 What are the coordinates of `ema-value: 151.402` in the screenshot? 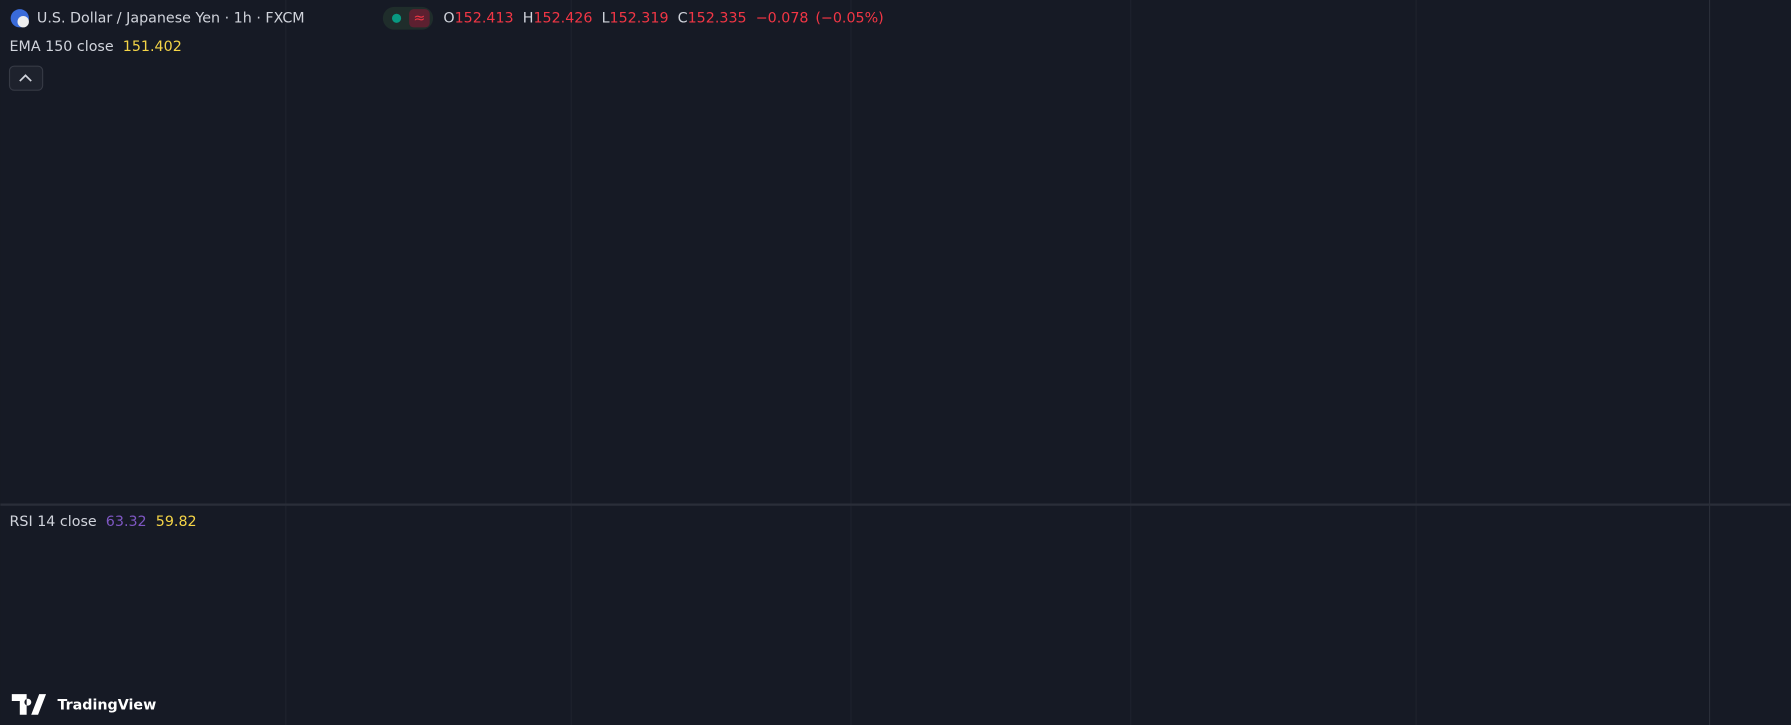 It's located at (152, 47).